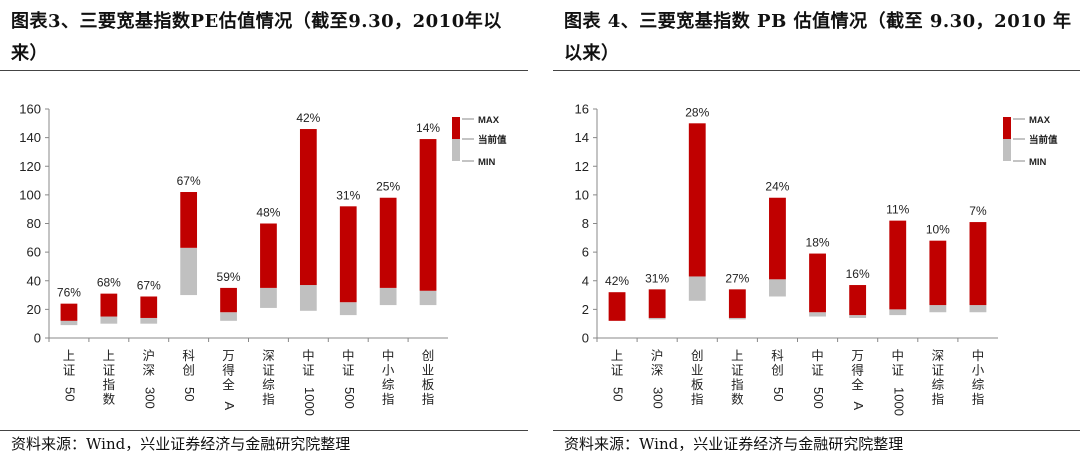 The image size is (1080, 458). Describe the element at coordinates (109, 399) in the screenshot. I see `x-category-label-part: 数` at that location.